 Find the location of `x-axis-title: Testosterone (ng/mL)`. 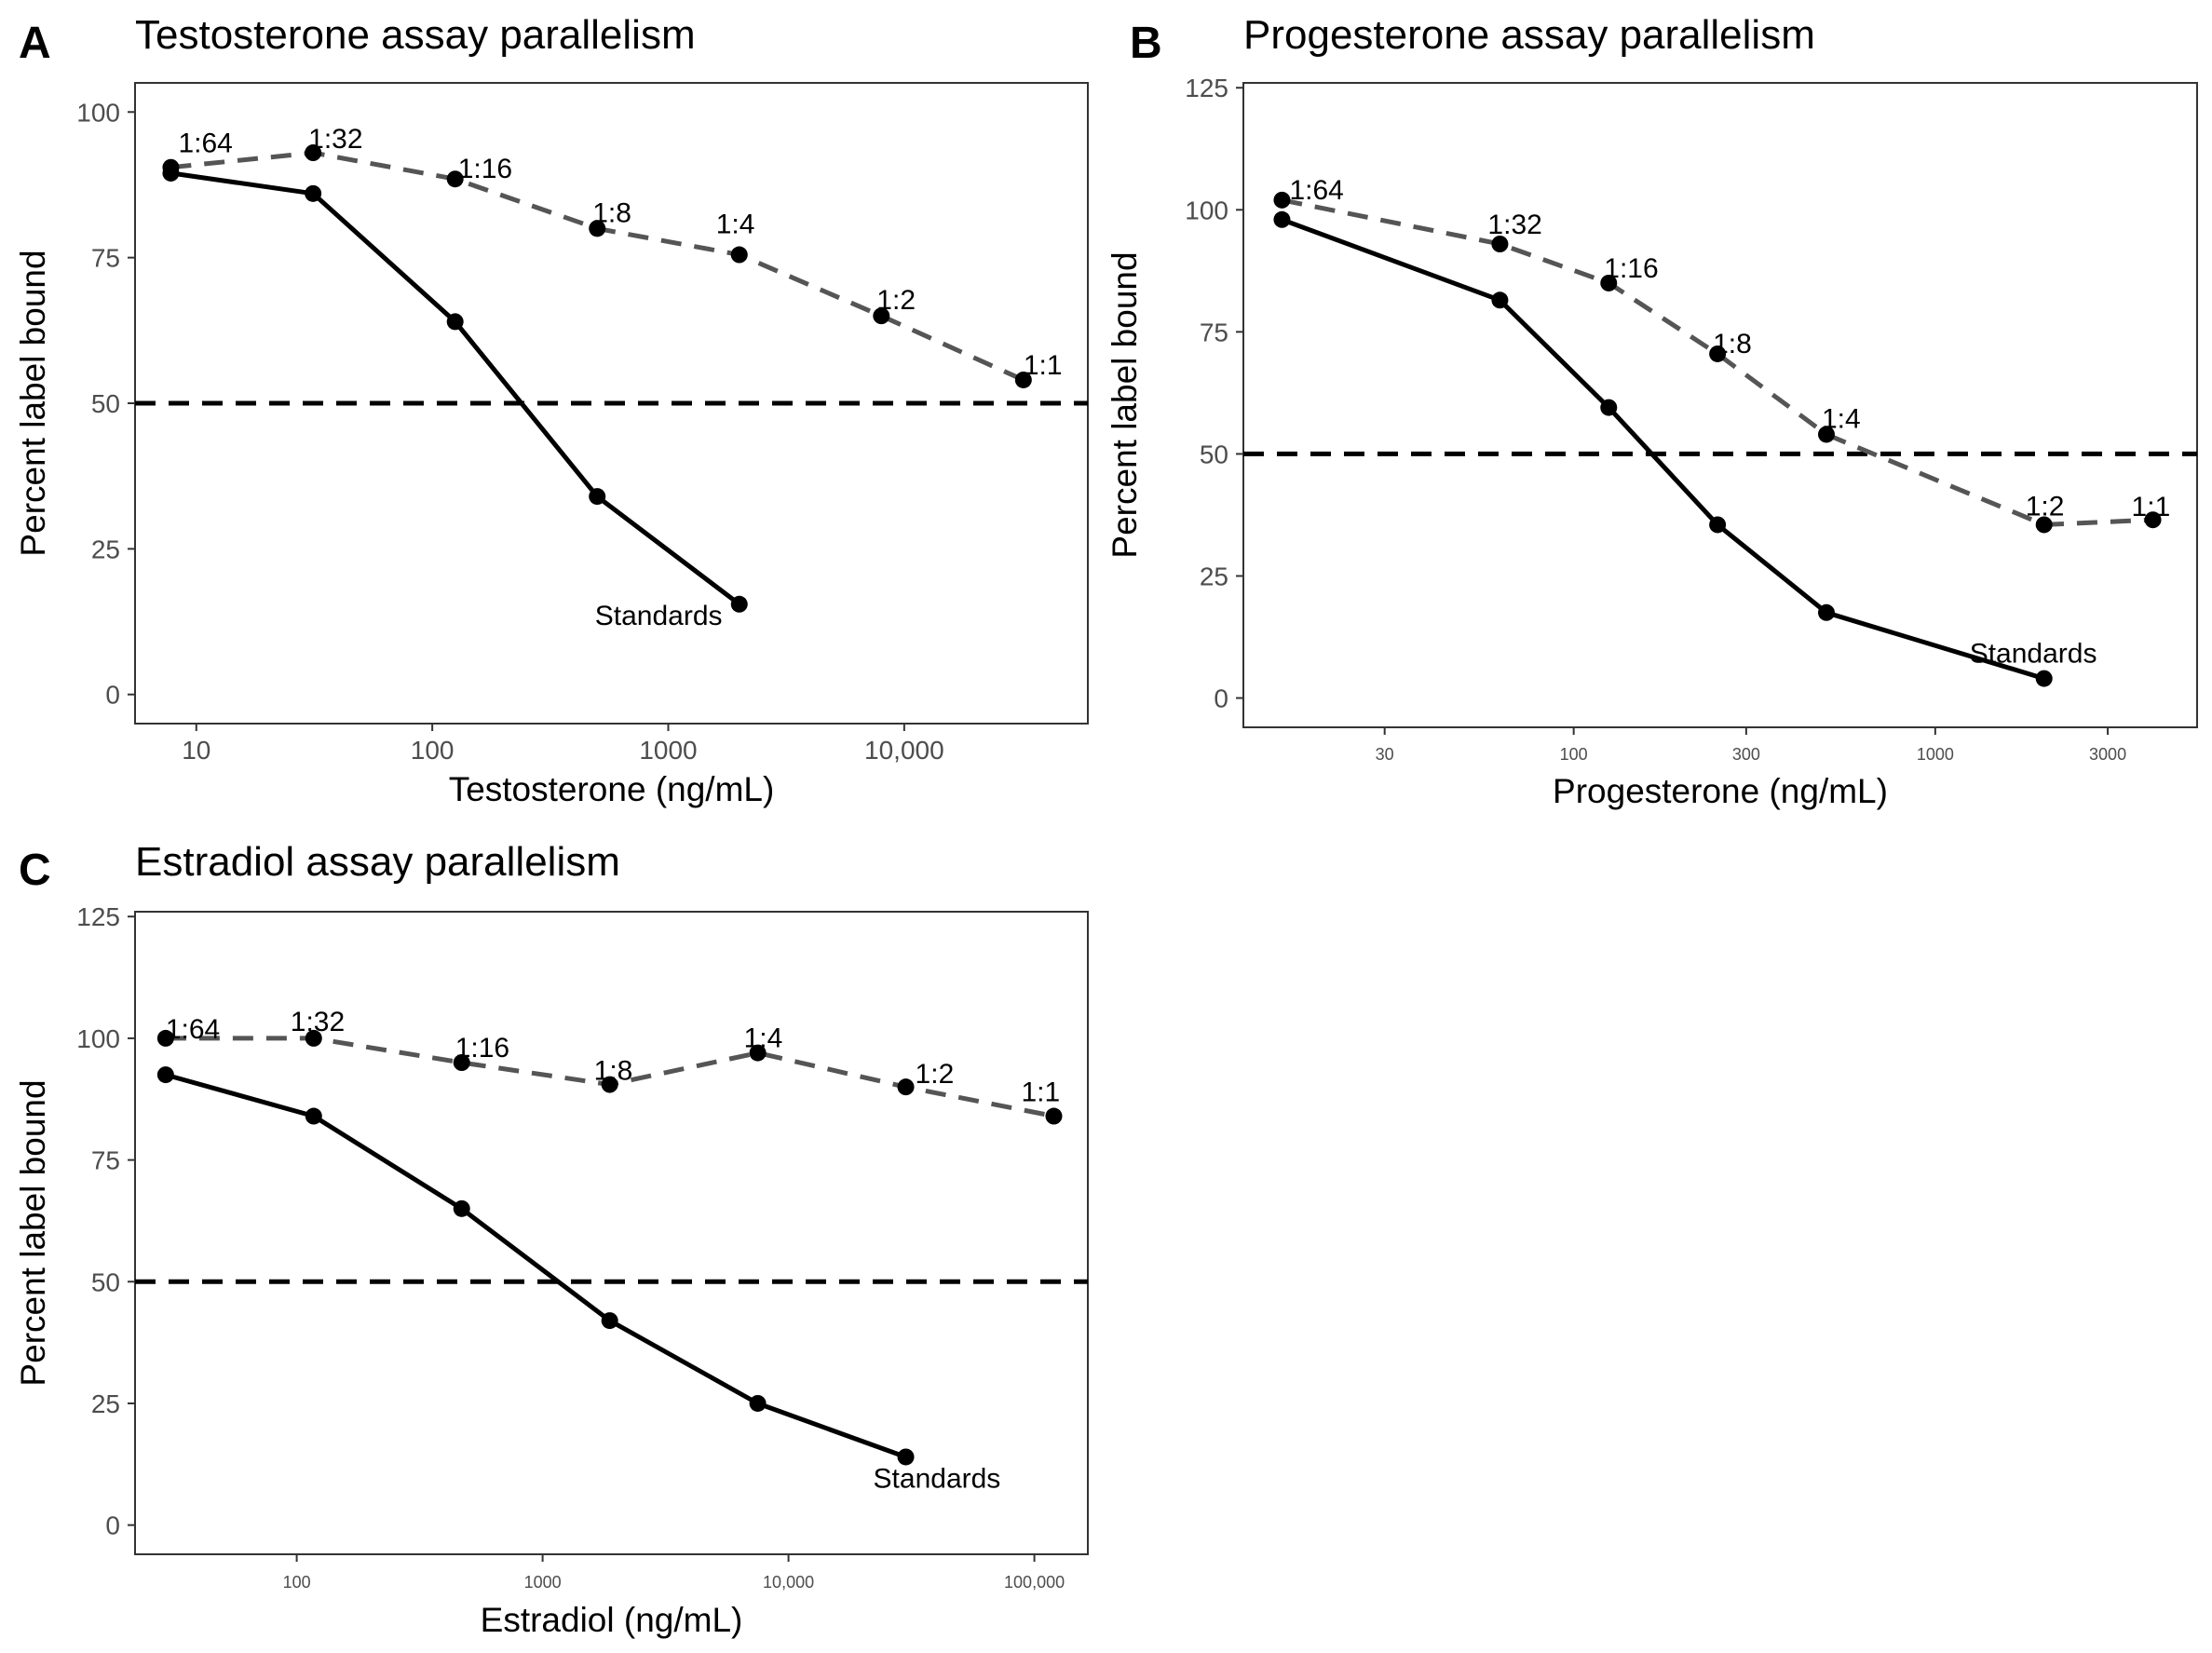

x-axis-title: Testosterone (ng/mL) is located at coordinates (612, 789).